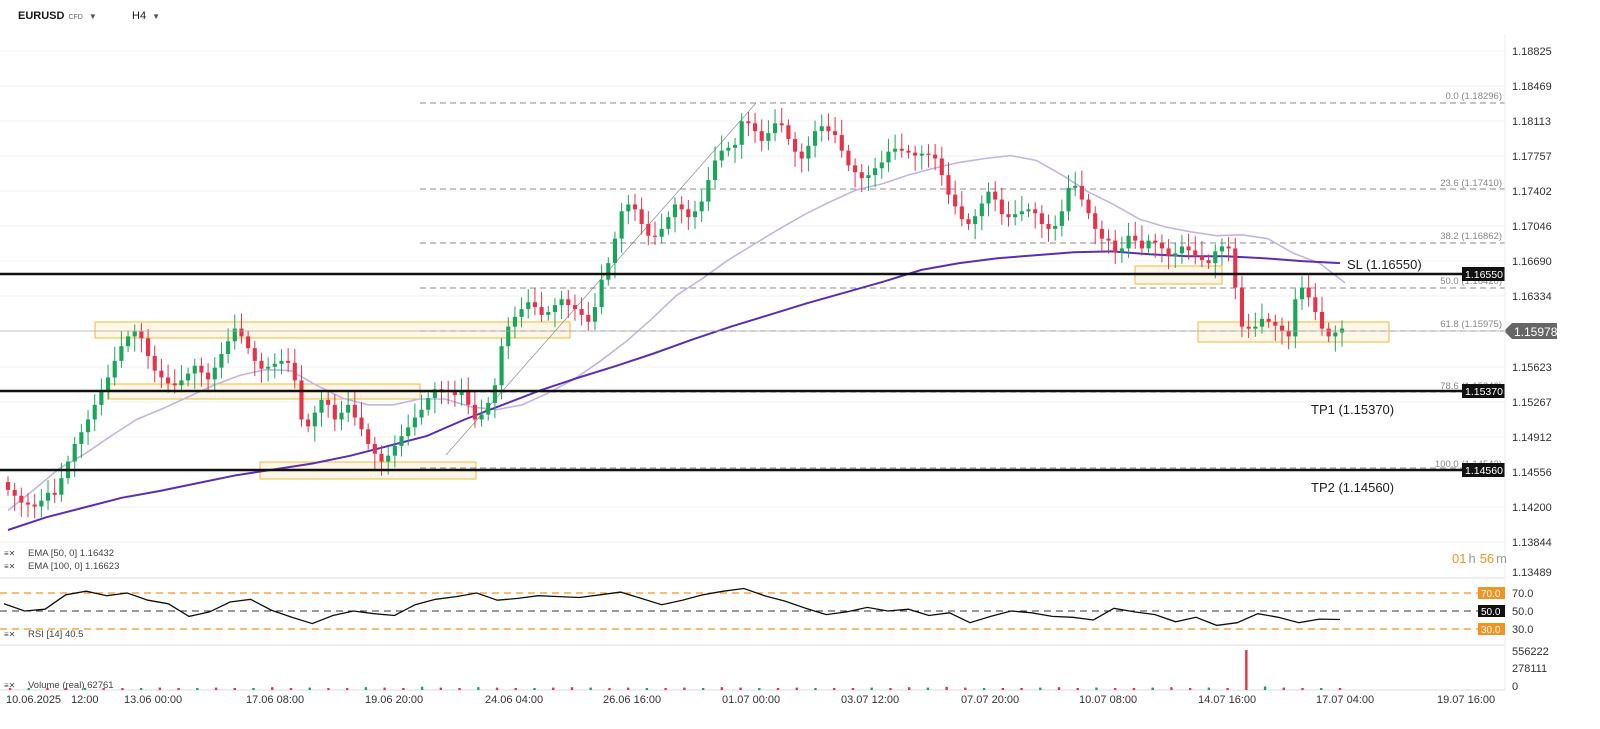 This screenshot has width=1600, height=729. What do you see at coordinates (1483, 274) in the screenshot?
I see `sl-price-tag` at bounding box center [1483, 274].